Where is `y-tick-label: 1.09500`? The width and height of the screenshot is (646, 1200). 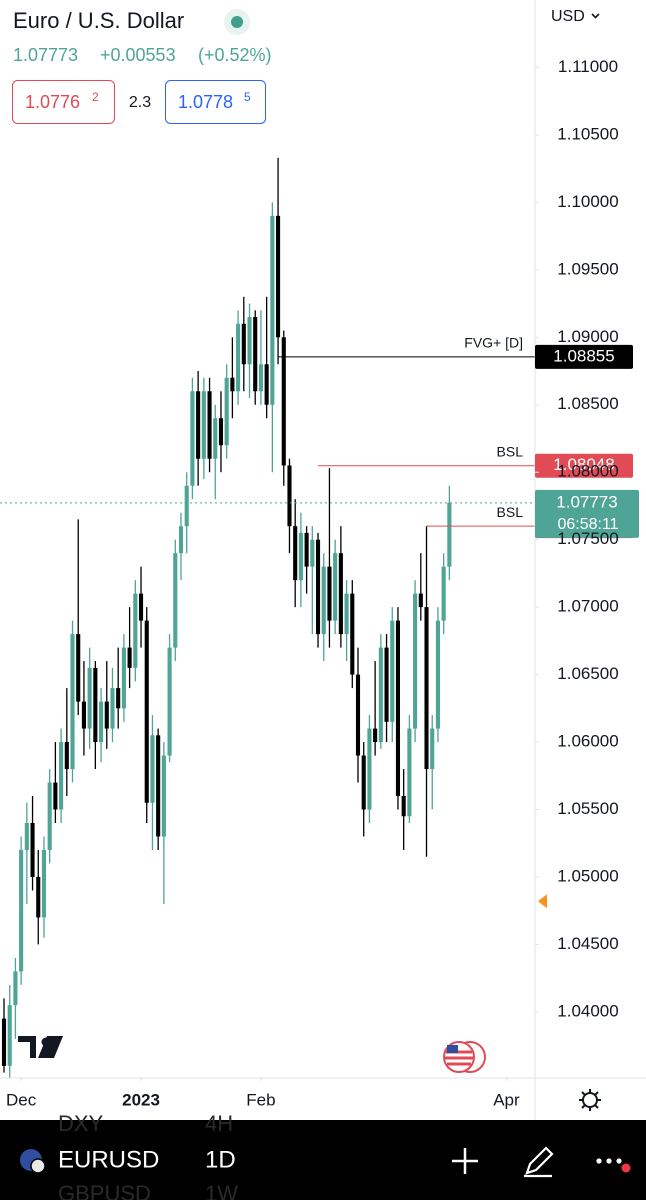 y-tick-label: 1.09500 is located at coordinates (587, 268).